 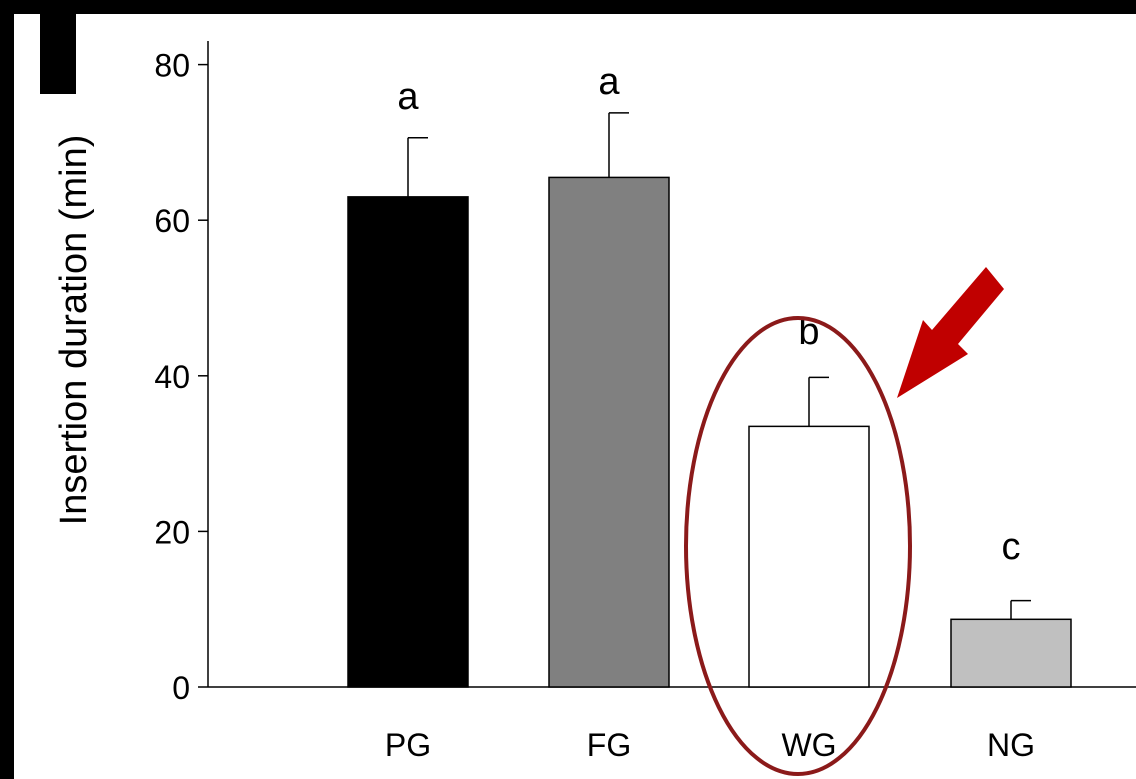 What do you see at coordinates (172, 66) in the screenshot?
I see `y-tick-label: 80` at bounding box center [172, 66].